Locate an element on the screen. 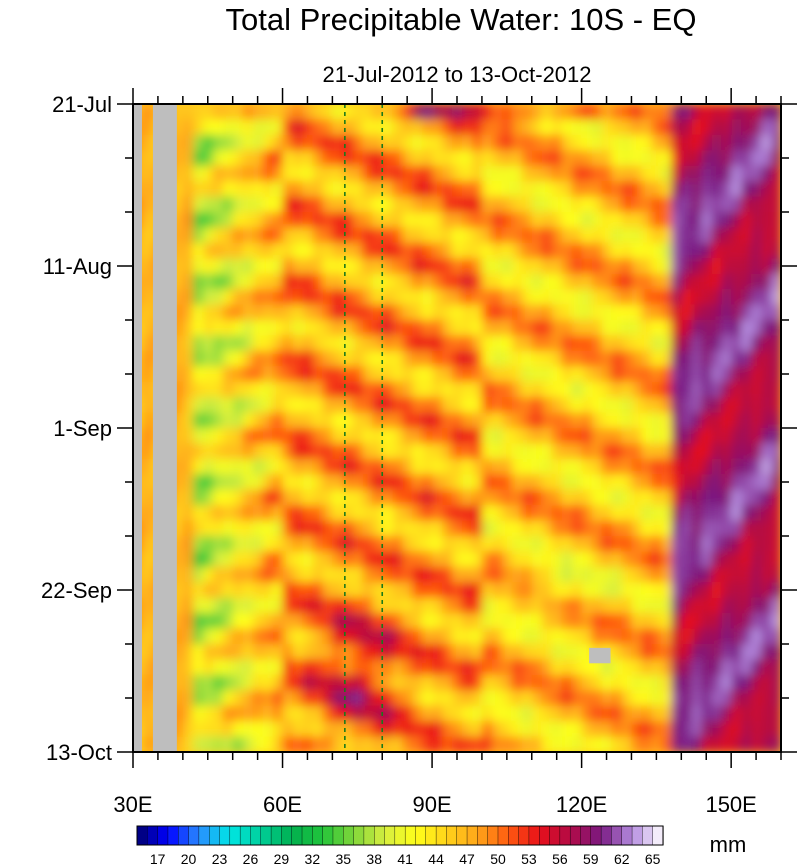 The height and width of the screenshot is (867, 800). x-tick-label: 150E is located at coordinates (730, 804).